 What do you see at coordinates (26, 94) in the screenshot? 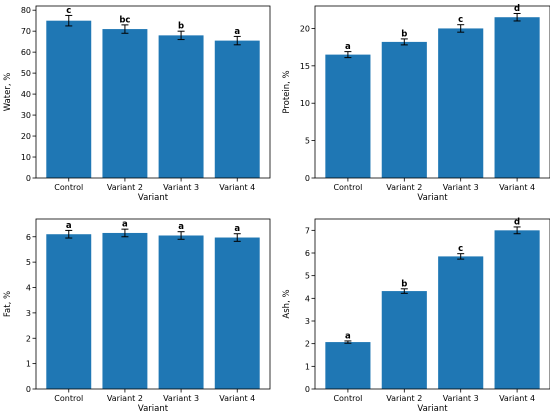
I see `y-tick-label: 40` at bounding box center [26, 94].